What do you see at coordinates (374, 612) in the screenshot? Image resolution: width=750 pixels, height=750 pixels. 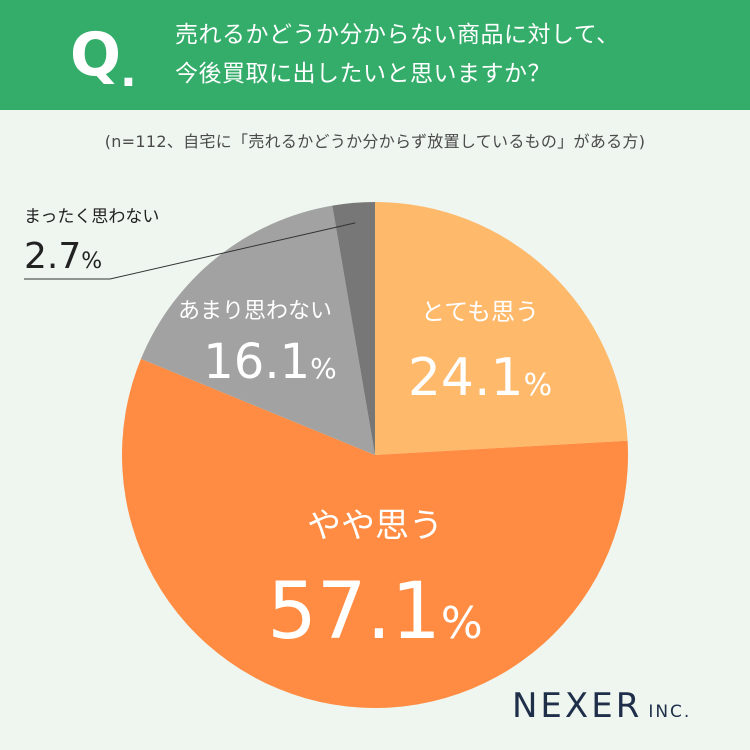 I see `slice-value-label: 57.1%` at bounding box center [374, 612].